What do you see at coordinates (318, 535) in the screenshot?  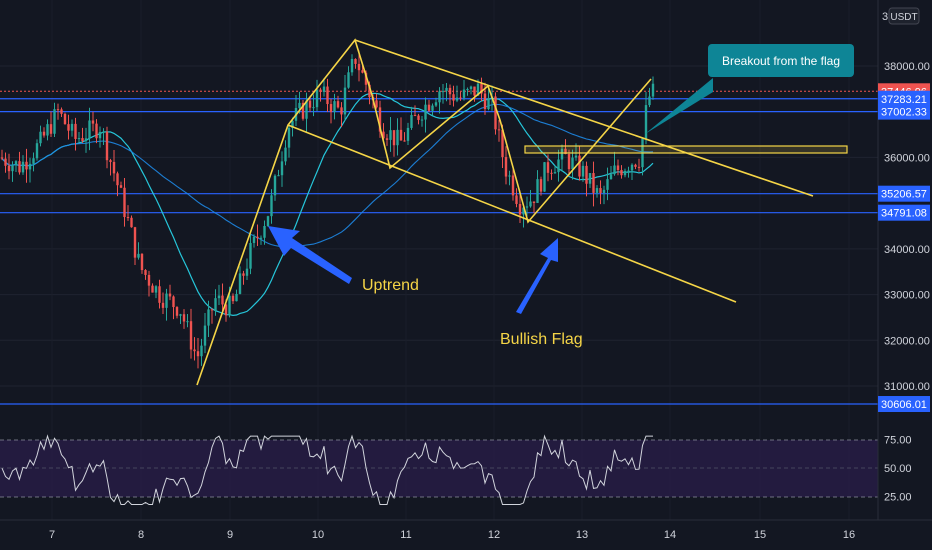 I see `time-tick-label: 10` at bounding box center [318, 535].